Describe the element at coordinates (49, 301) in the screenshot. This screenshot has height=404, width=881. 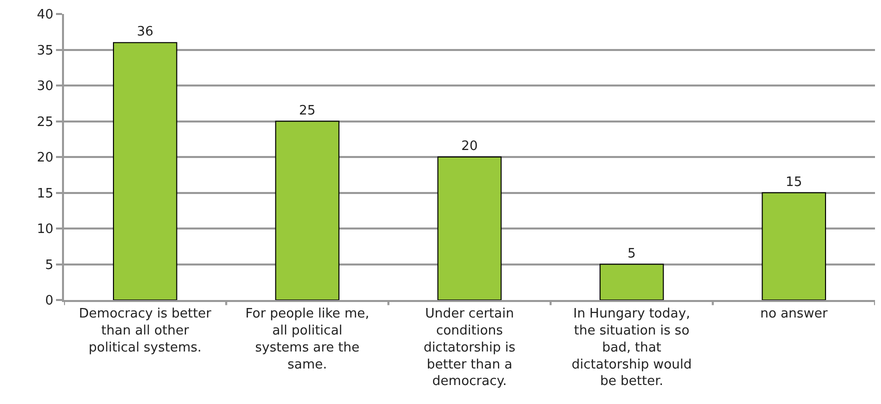
I see `y-tick-label: 0` at that location.